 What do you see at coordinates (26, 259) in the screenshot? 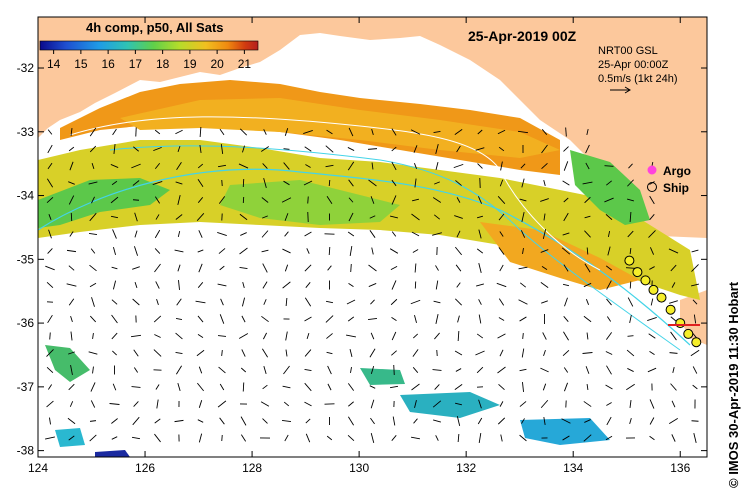
I see `lat-tick-label: -35` at bounding box center [26, 259].